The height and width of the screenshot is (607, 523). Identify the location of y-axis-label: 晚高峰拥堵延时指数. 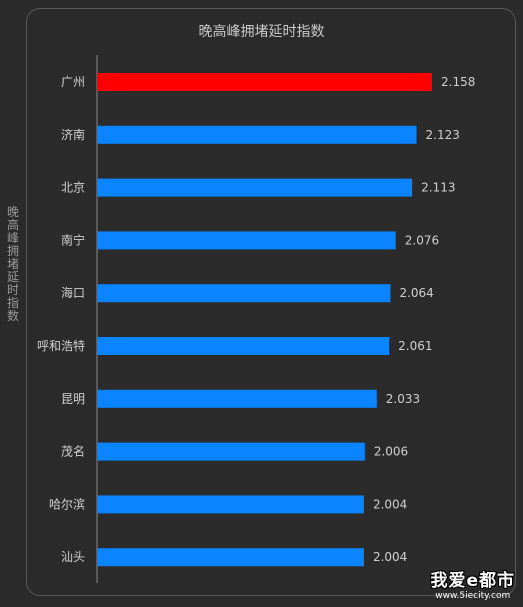
(12, 264).